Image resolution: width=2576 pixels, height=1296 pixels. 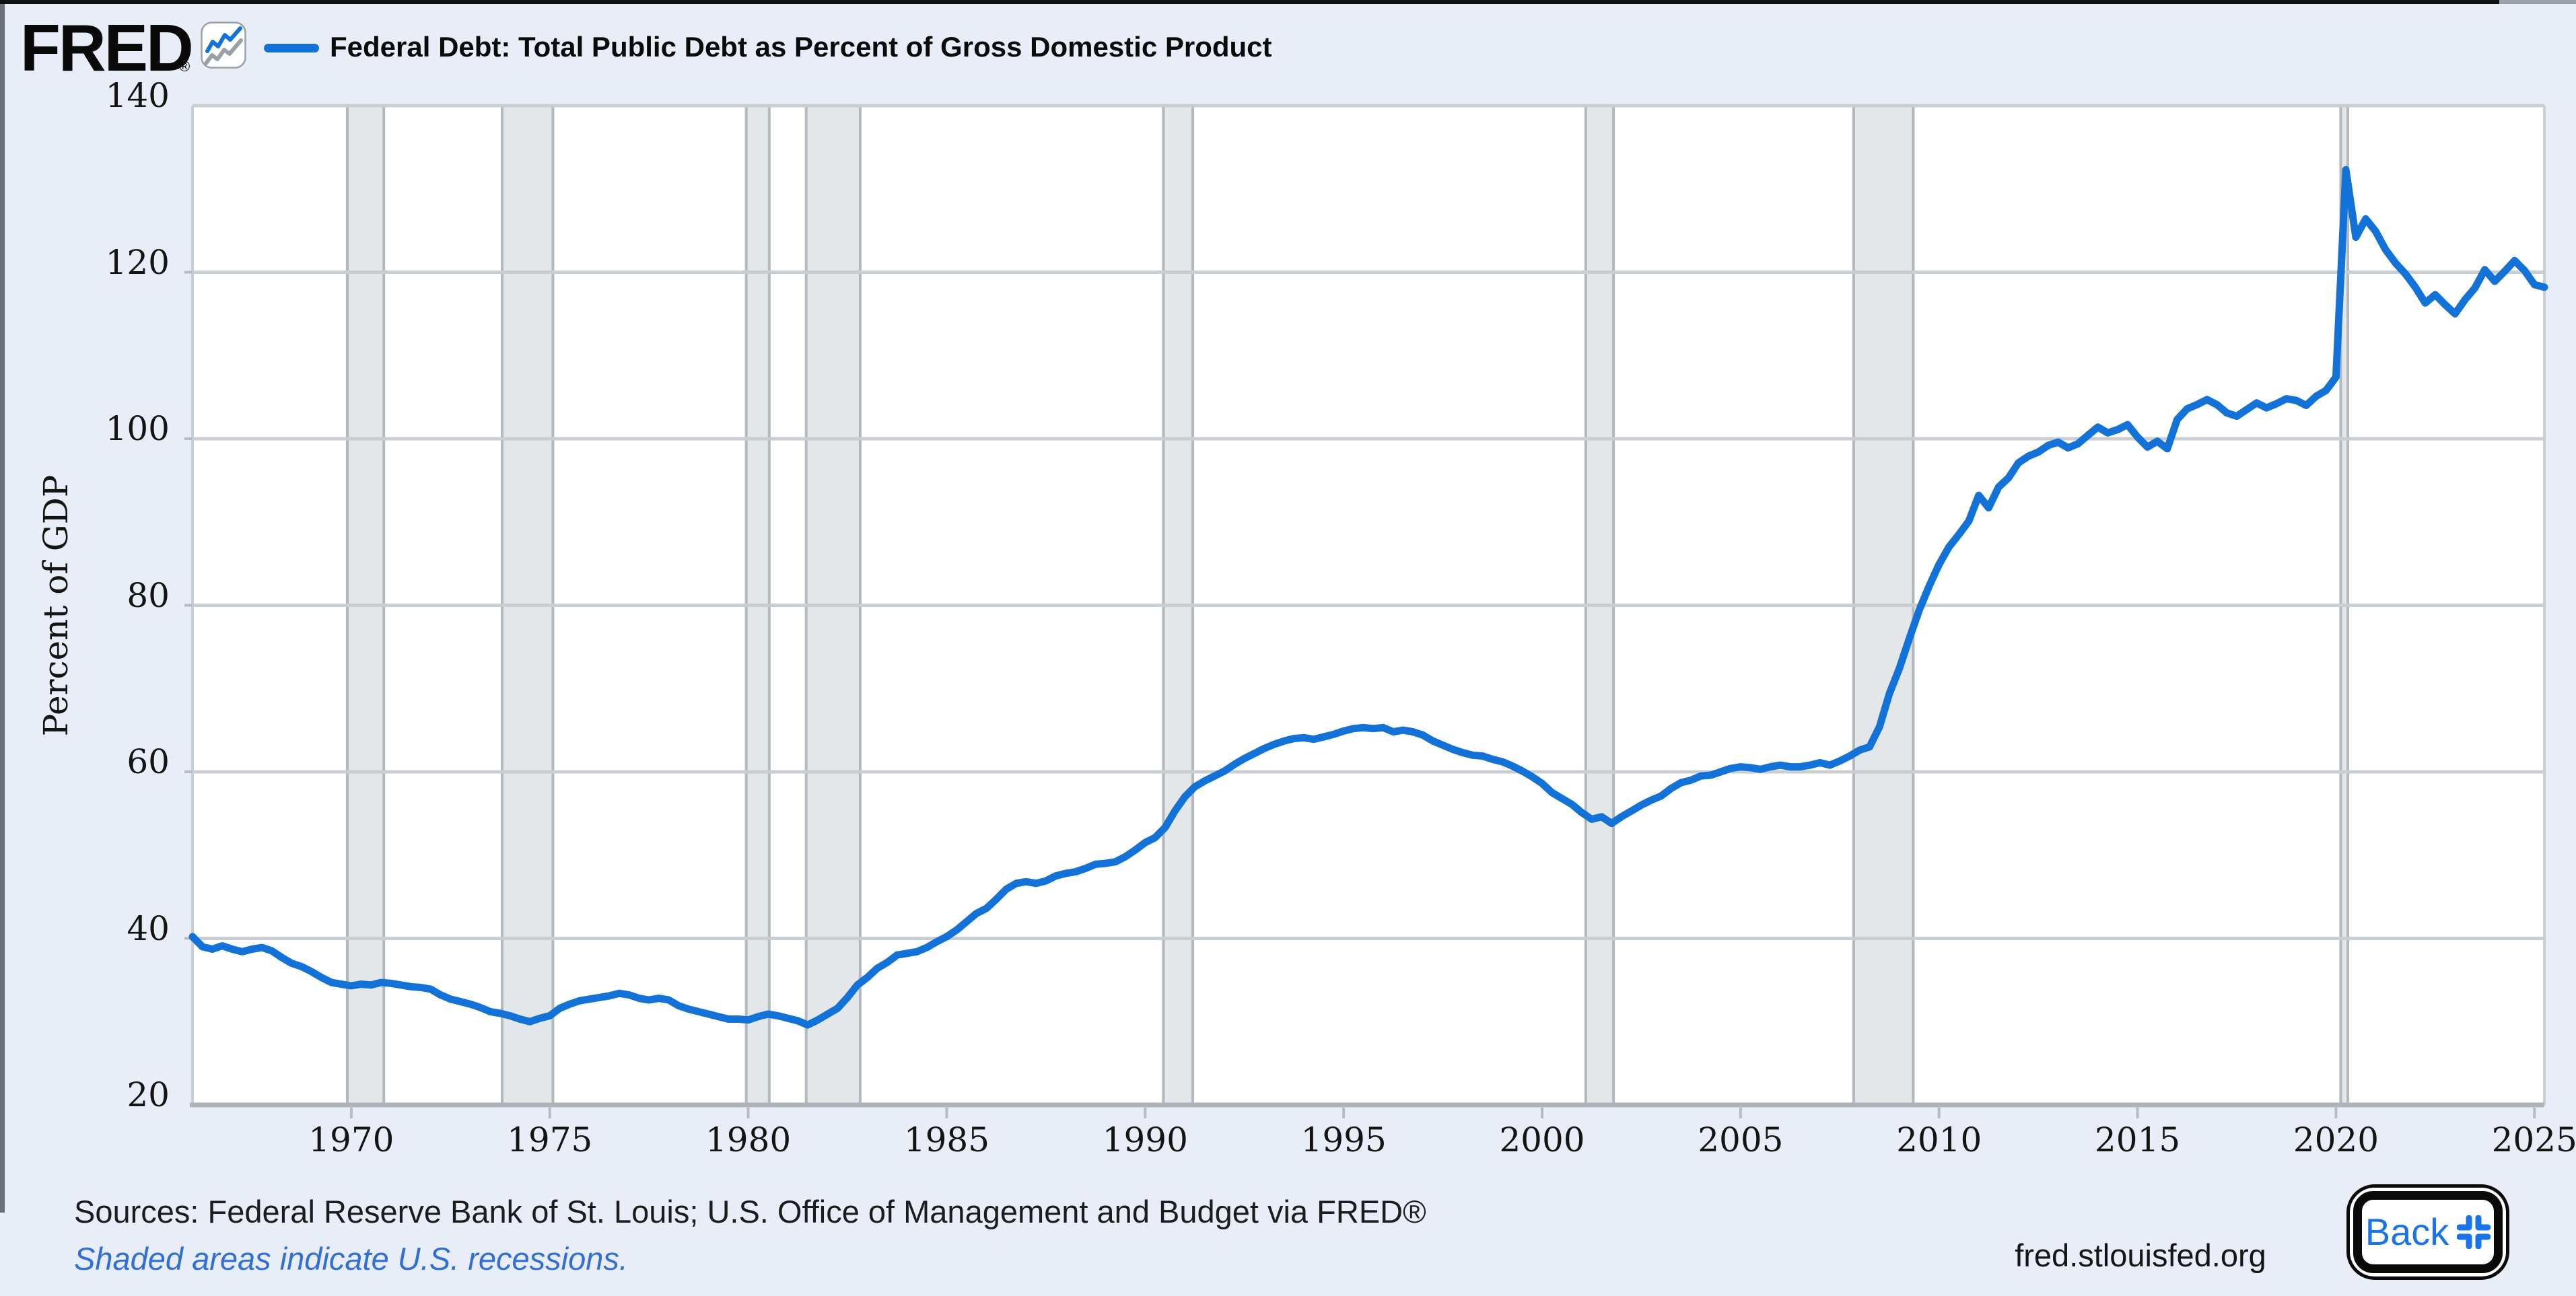 I want to click on site-url: fred.stlouisfed.org, so click(x=2140, y=1255).